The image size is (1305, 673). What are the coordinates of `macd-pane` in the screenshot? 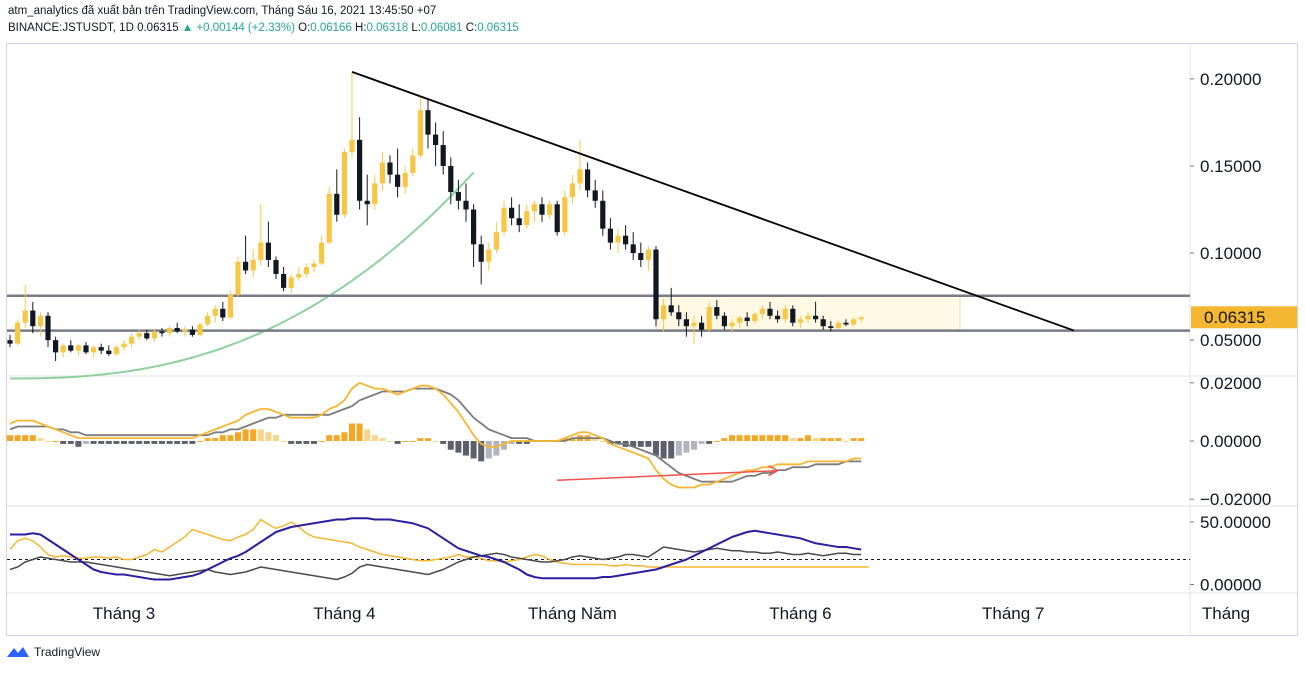 It's located at (436, 435).